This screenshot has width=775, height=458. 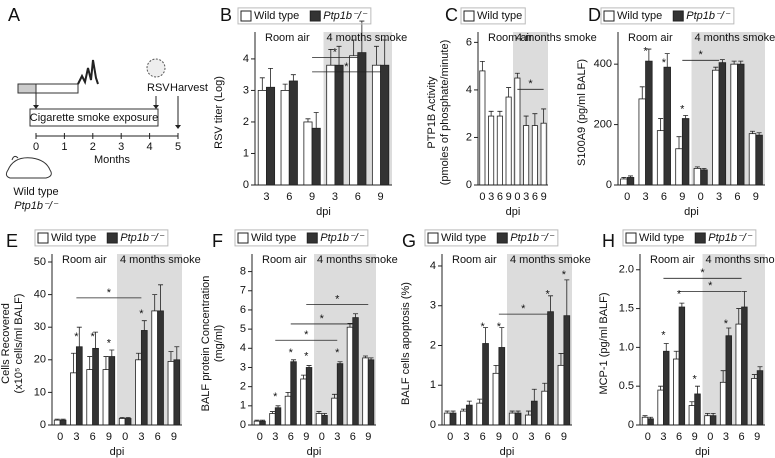 I want to click on y-tick-label: 0, so click(x=631, y=425).